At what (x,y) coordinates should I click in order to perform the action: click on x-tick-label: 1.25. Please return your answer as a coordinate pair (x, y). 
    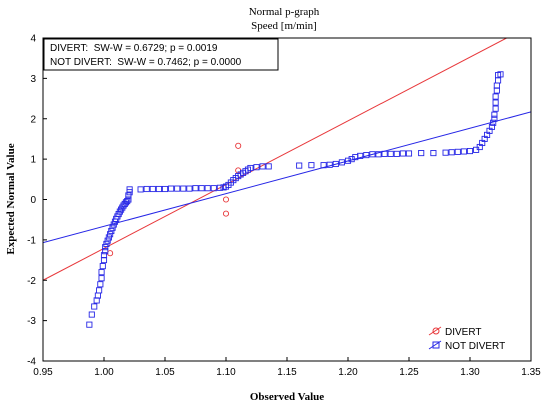
    Looking at the image, I should click on (409, 372).